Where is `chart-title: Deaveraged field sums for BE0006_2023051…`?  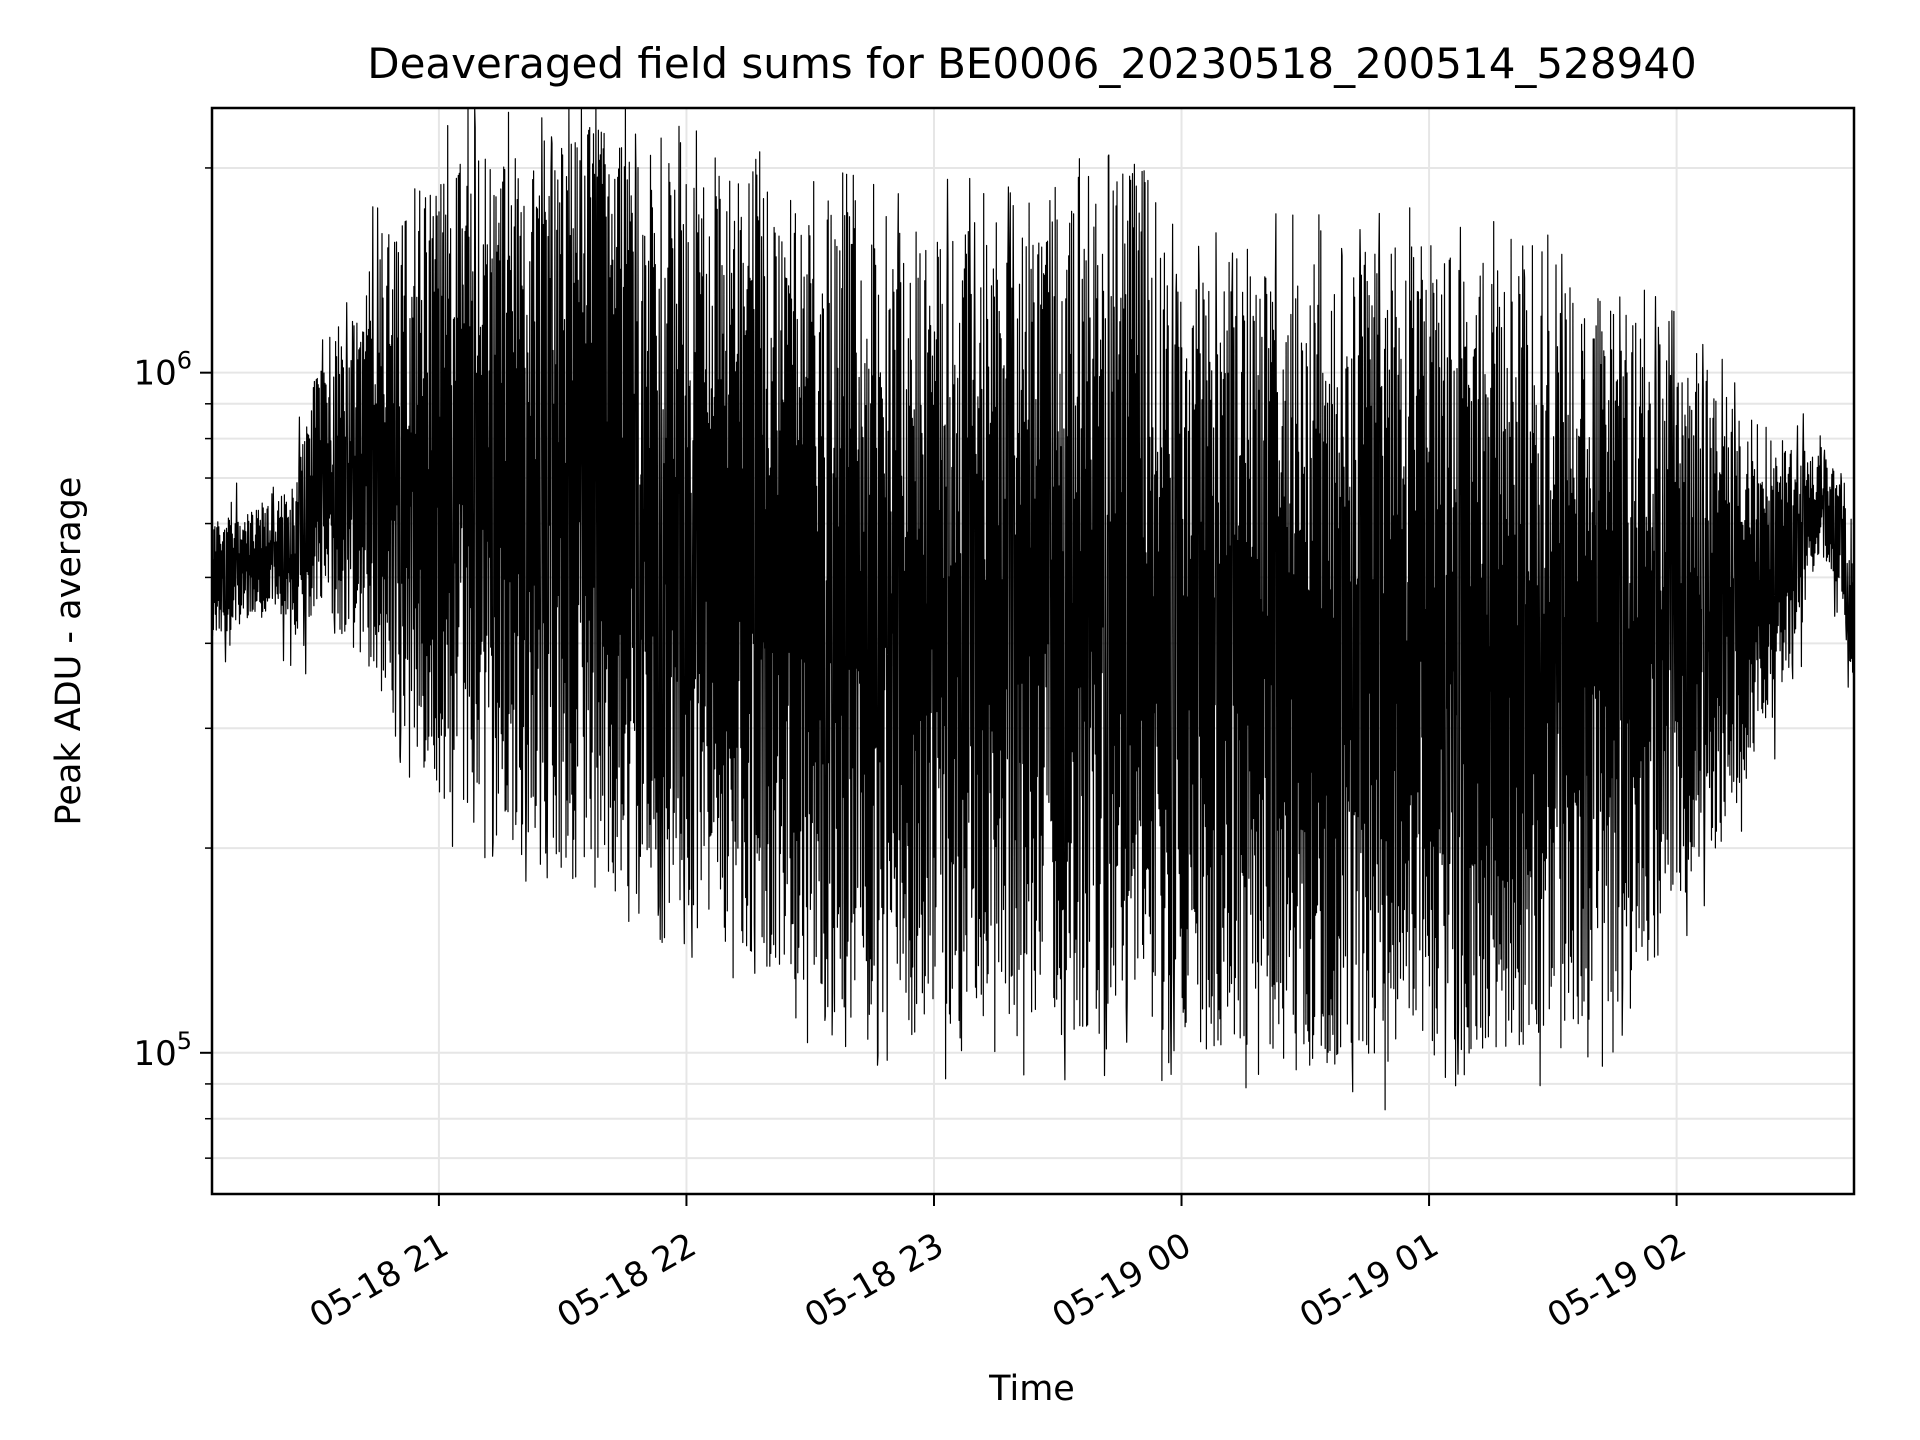 chart-title: Deaveraged field sums for BE0006_2023051… is located at coordinates (1032, 63).